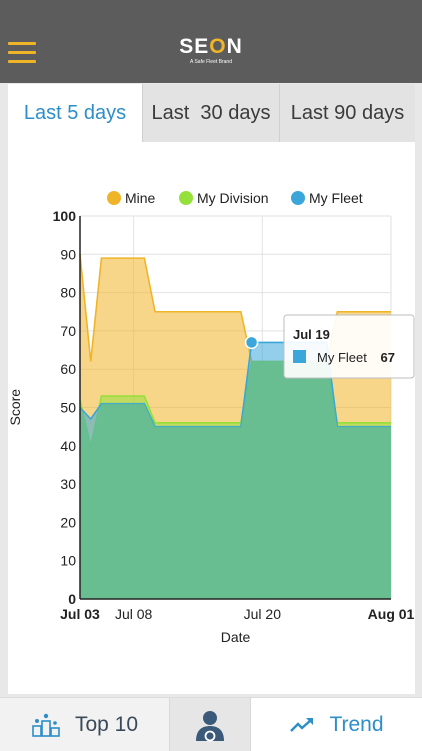 This screenshot has width=422, height=751. What do you see at coordinates (388, 357) in the screenshot?
I see `tooltip-value: 67` at bounding box center [388, 357].